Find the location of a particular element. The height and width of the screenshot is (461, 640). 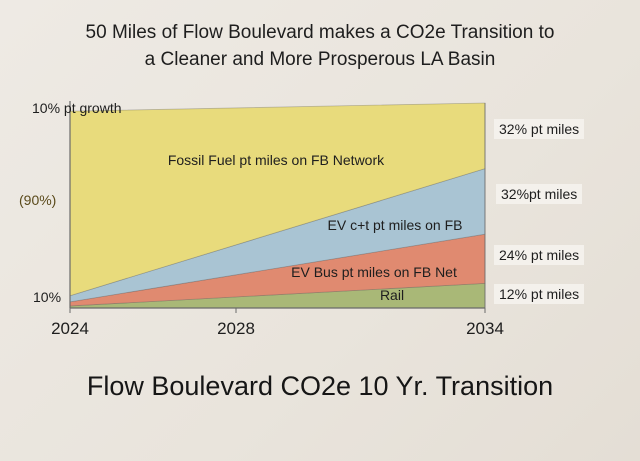

top-left-label: 10% pt growth is located at coordinates (77, 108).